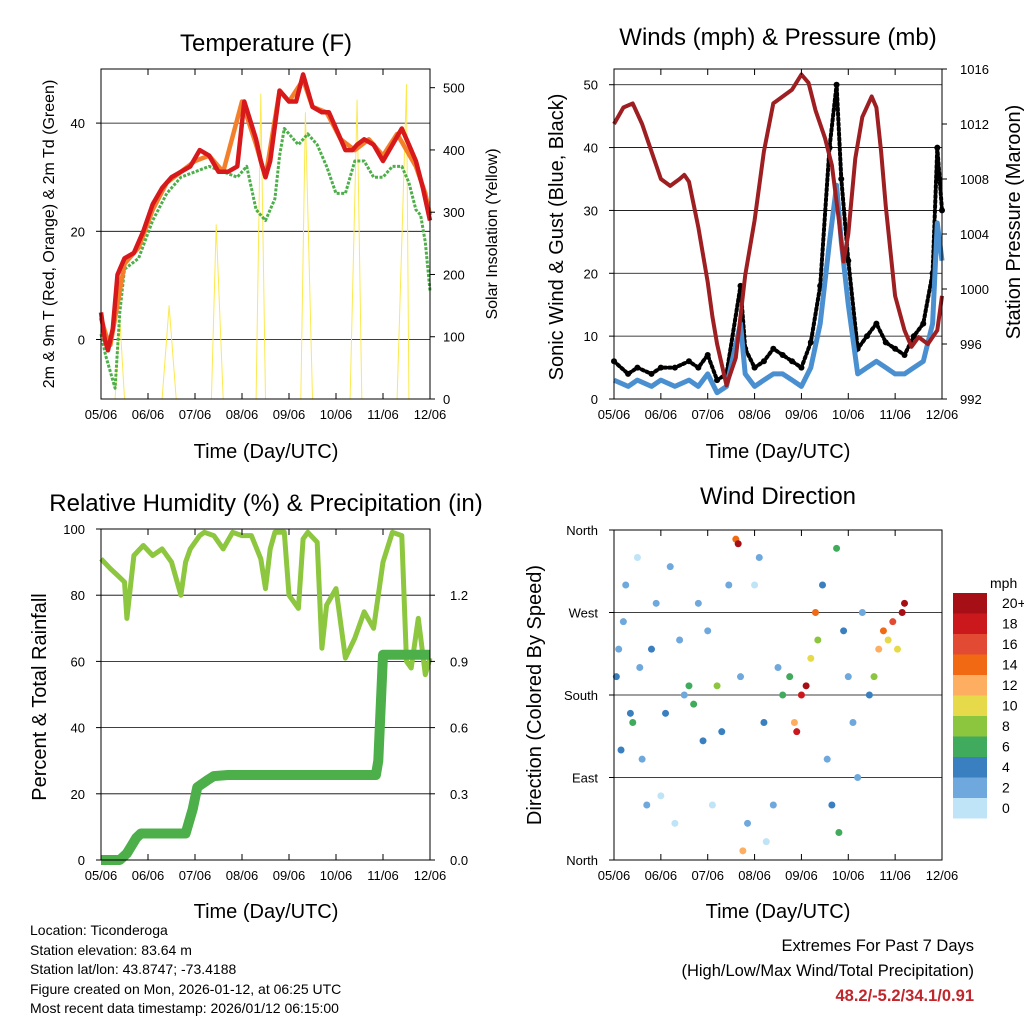 This screenshot has width=1024, height=1024. What do you see at coordinates (591, 336) in the screenshot?
I see `winds-ytick-label: 10` at bounding box center [591, 336].